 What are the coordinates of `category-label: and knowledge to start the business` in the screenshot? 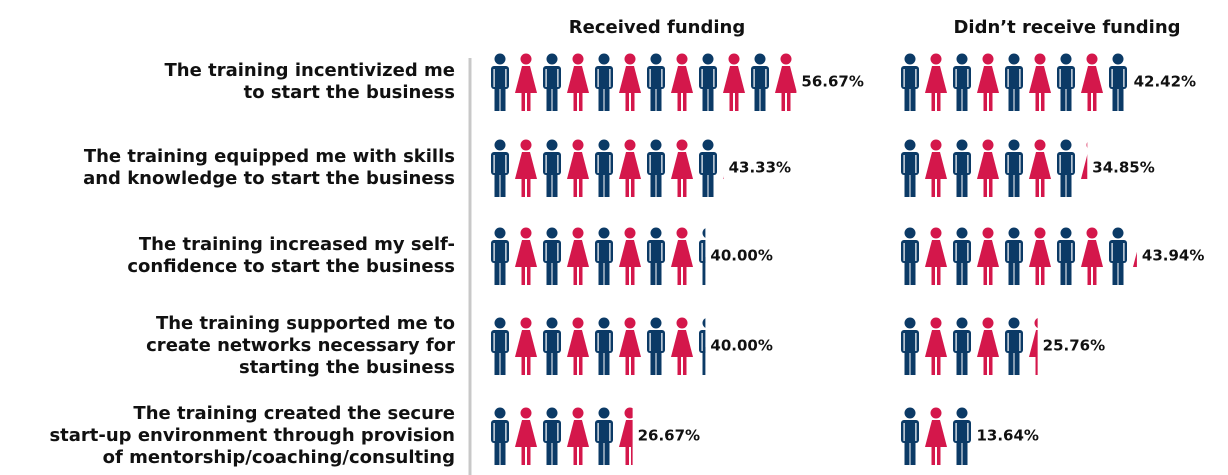 It's located at (269, 178).